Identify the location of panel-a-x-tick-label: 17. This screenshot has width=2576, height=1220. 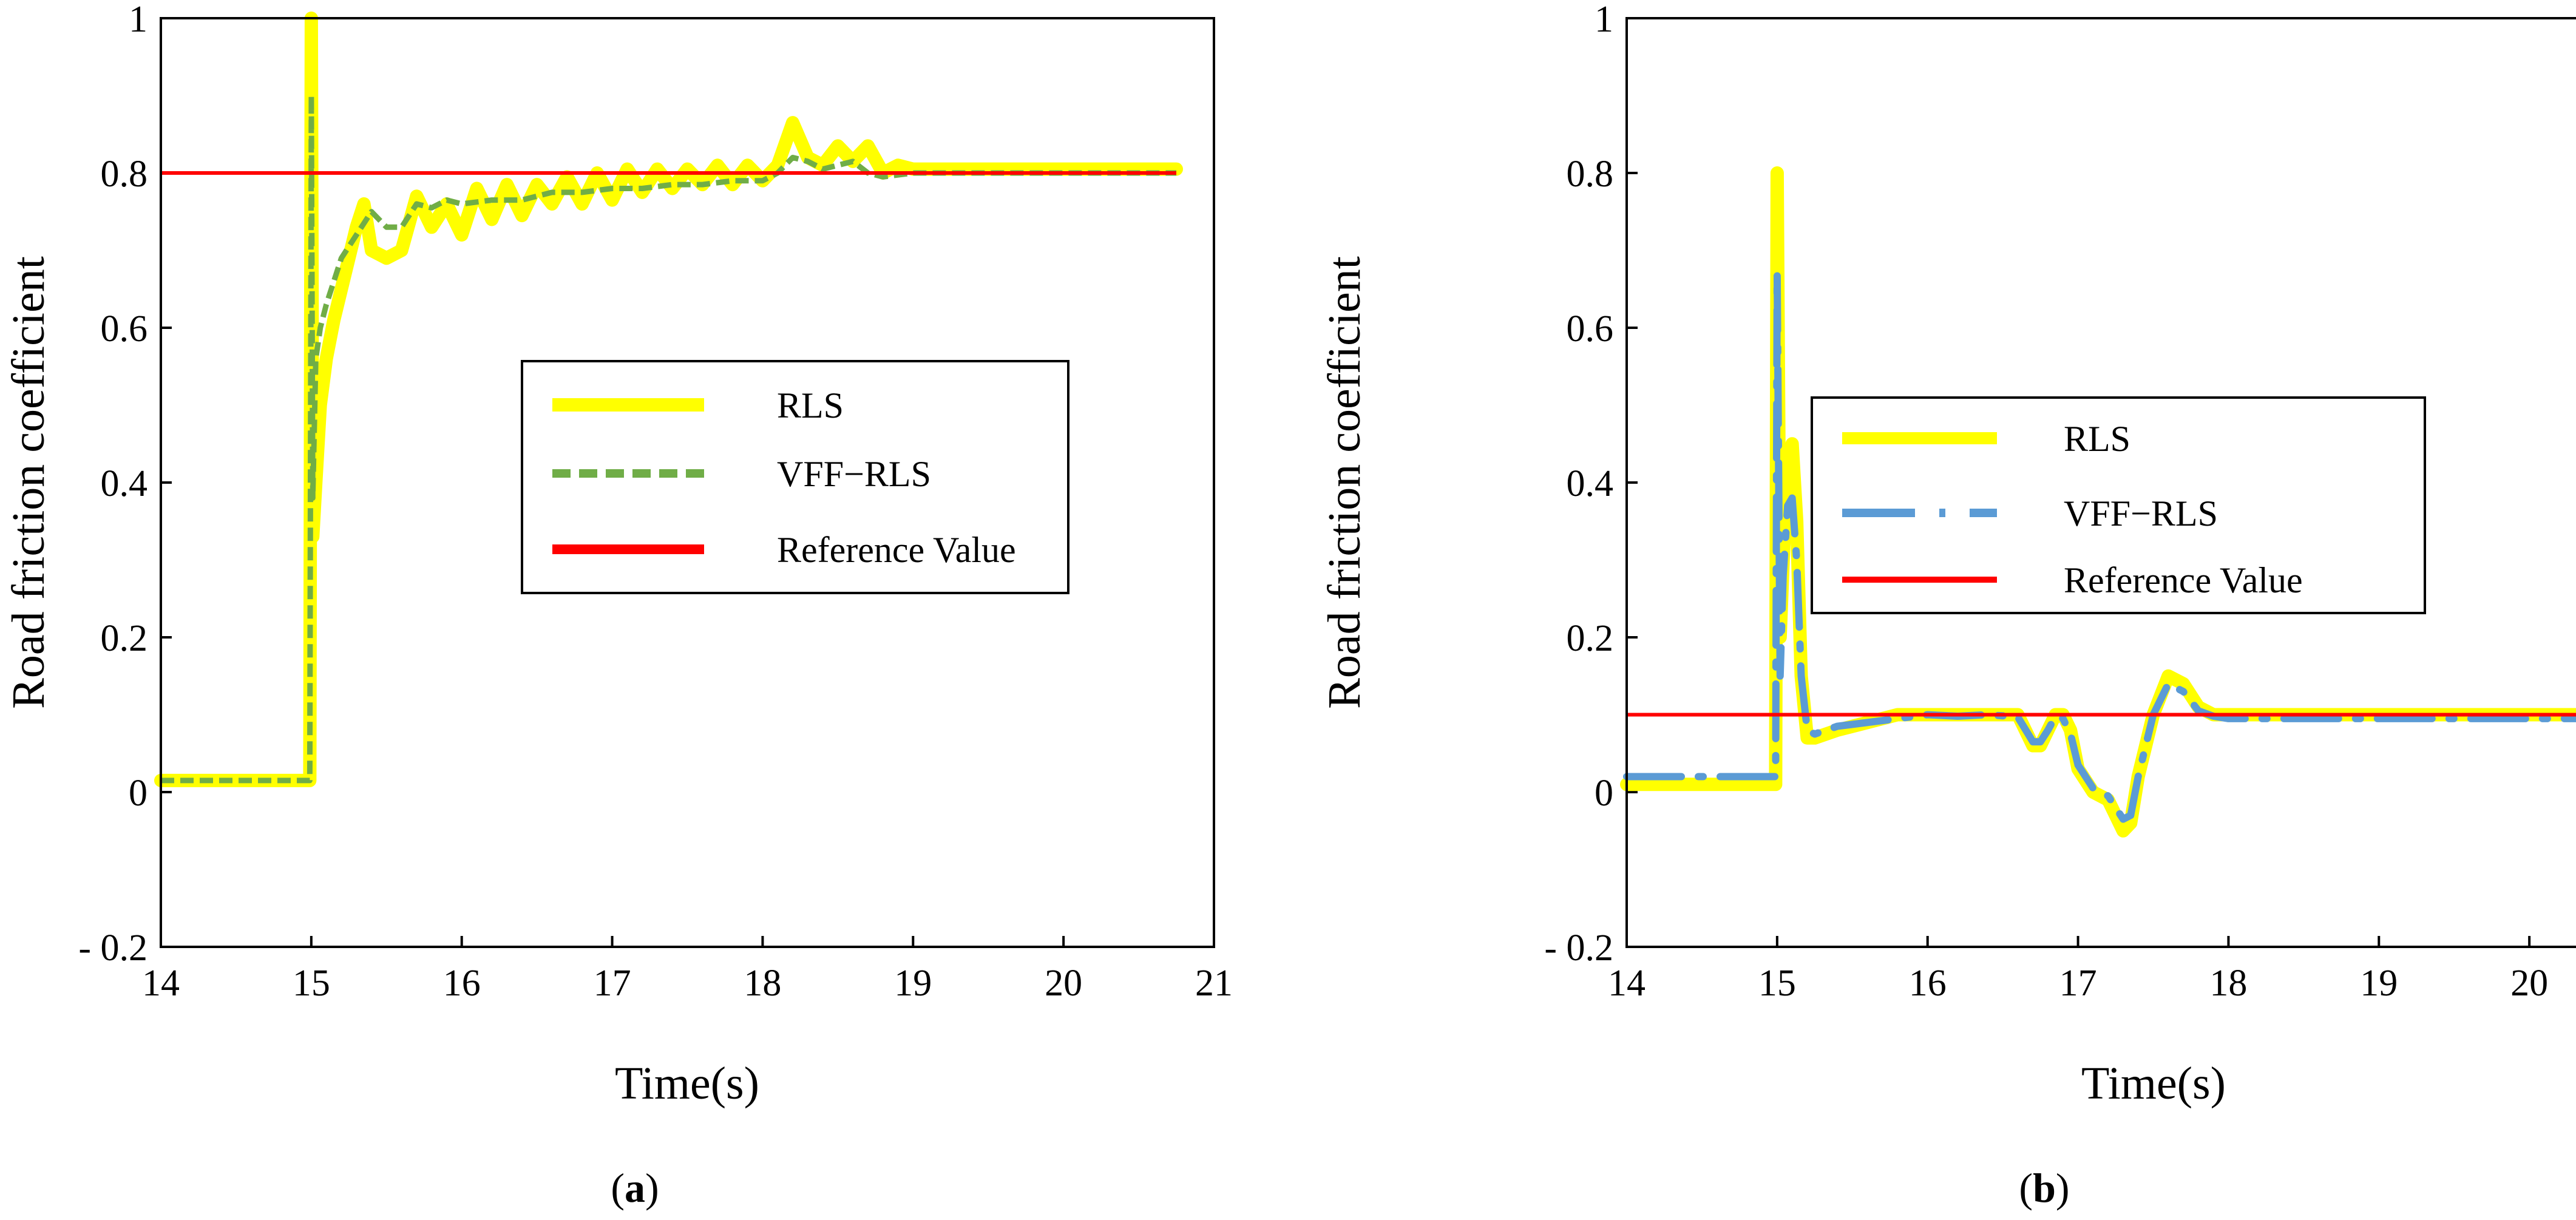
(612, 983).